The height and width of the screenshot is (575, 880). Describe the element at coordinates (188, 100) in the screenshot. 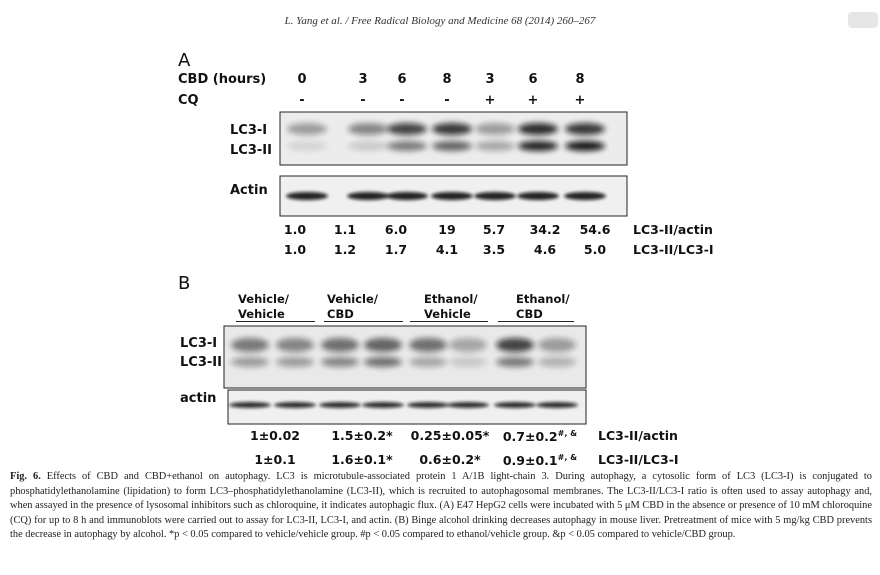

I see `row-label: CQ` at that location.